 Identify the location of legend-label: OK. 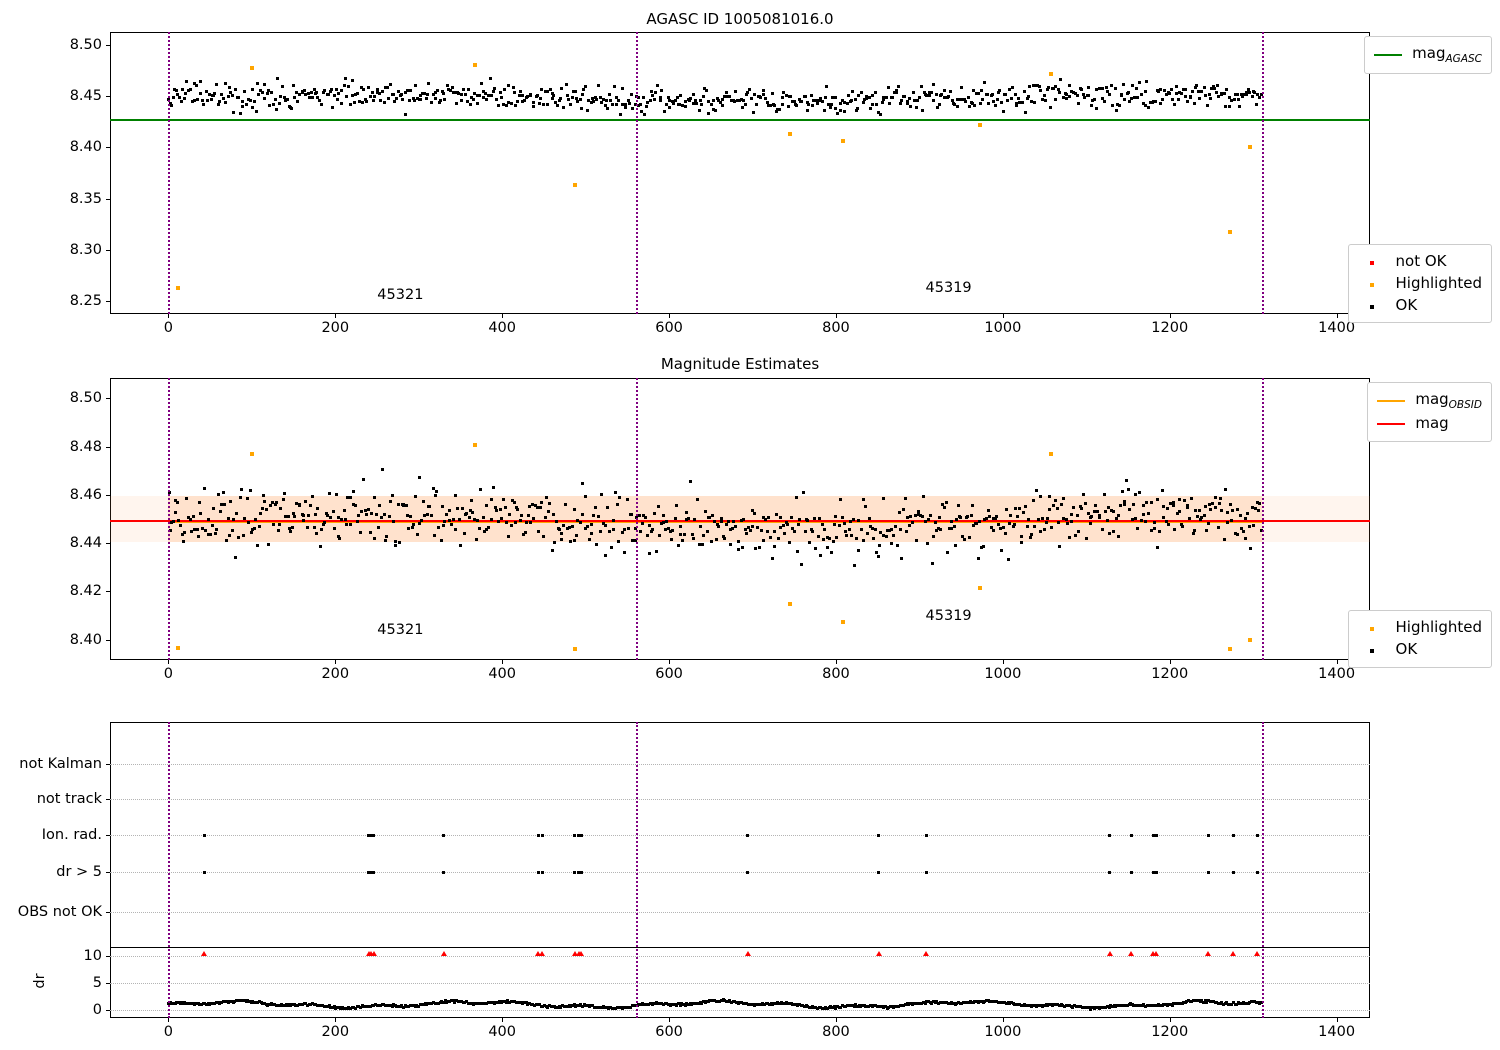
(1406, 648).